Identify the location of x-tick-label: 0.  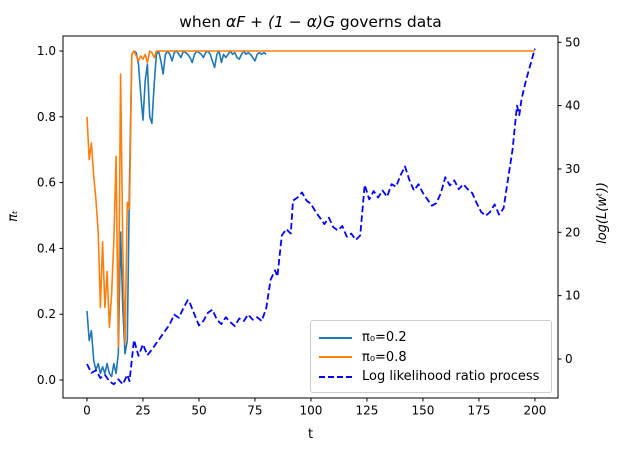
(87, 411).